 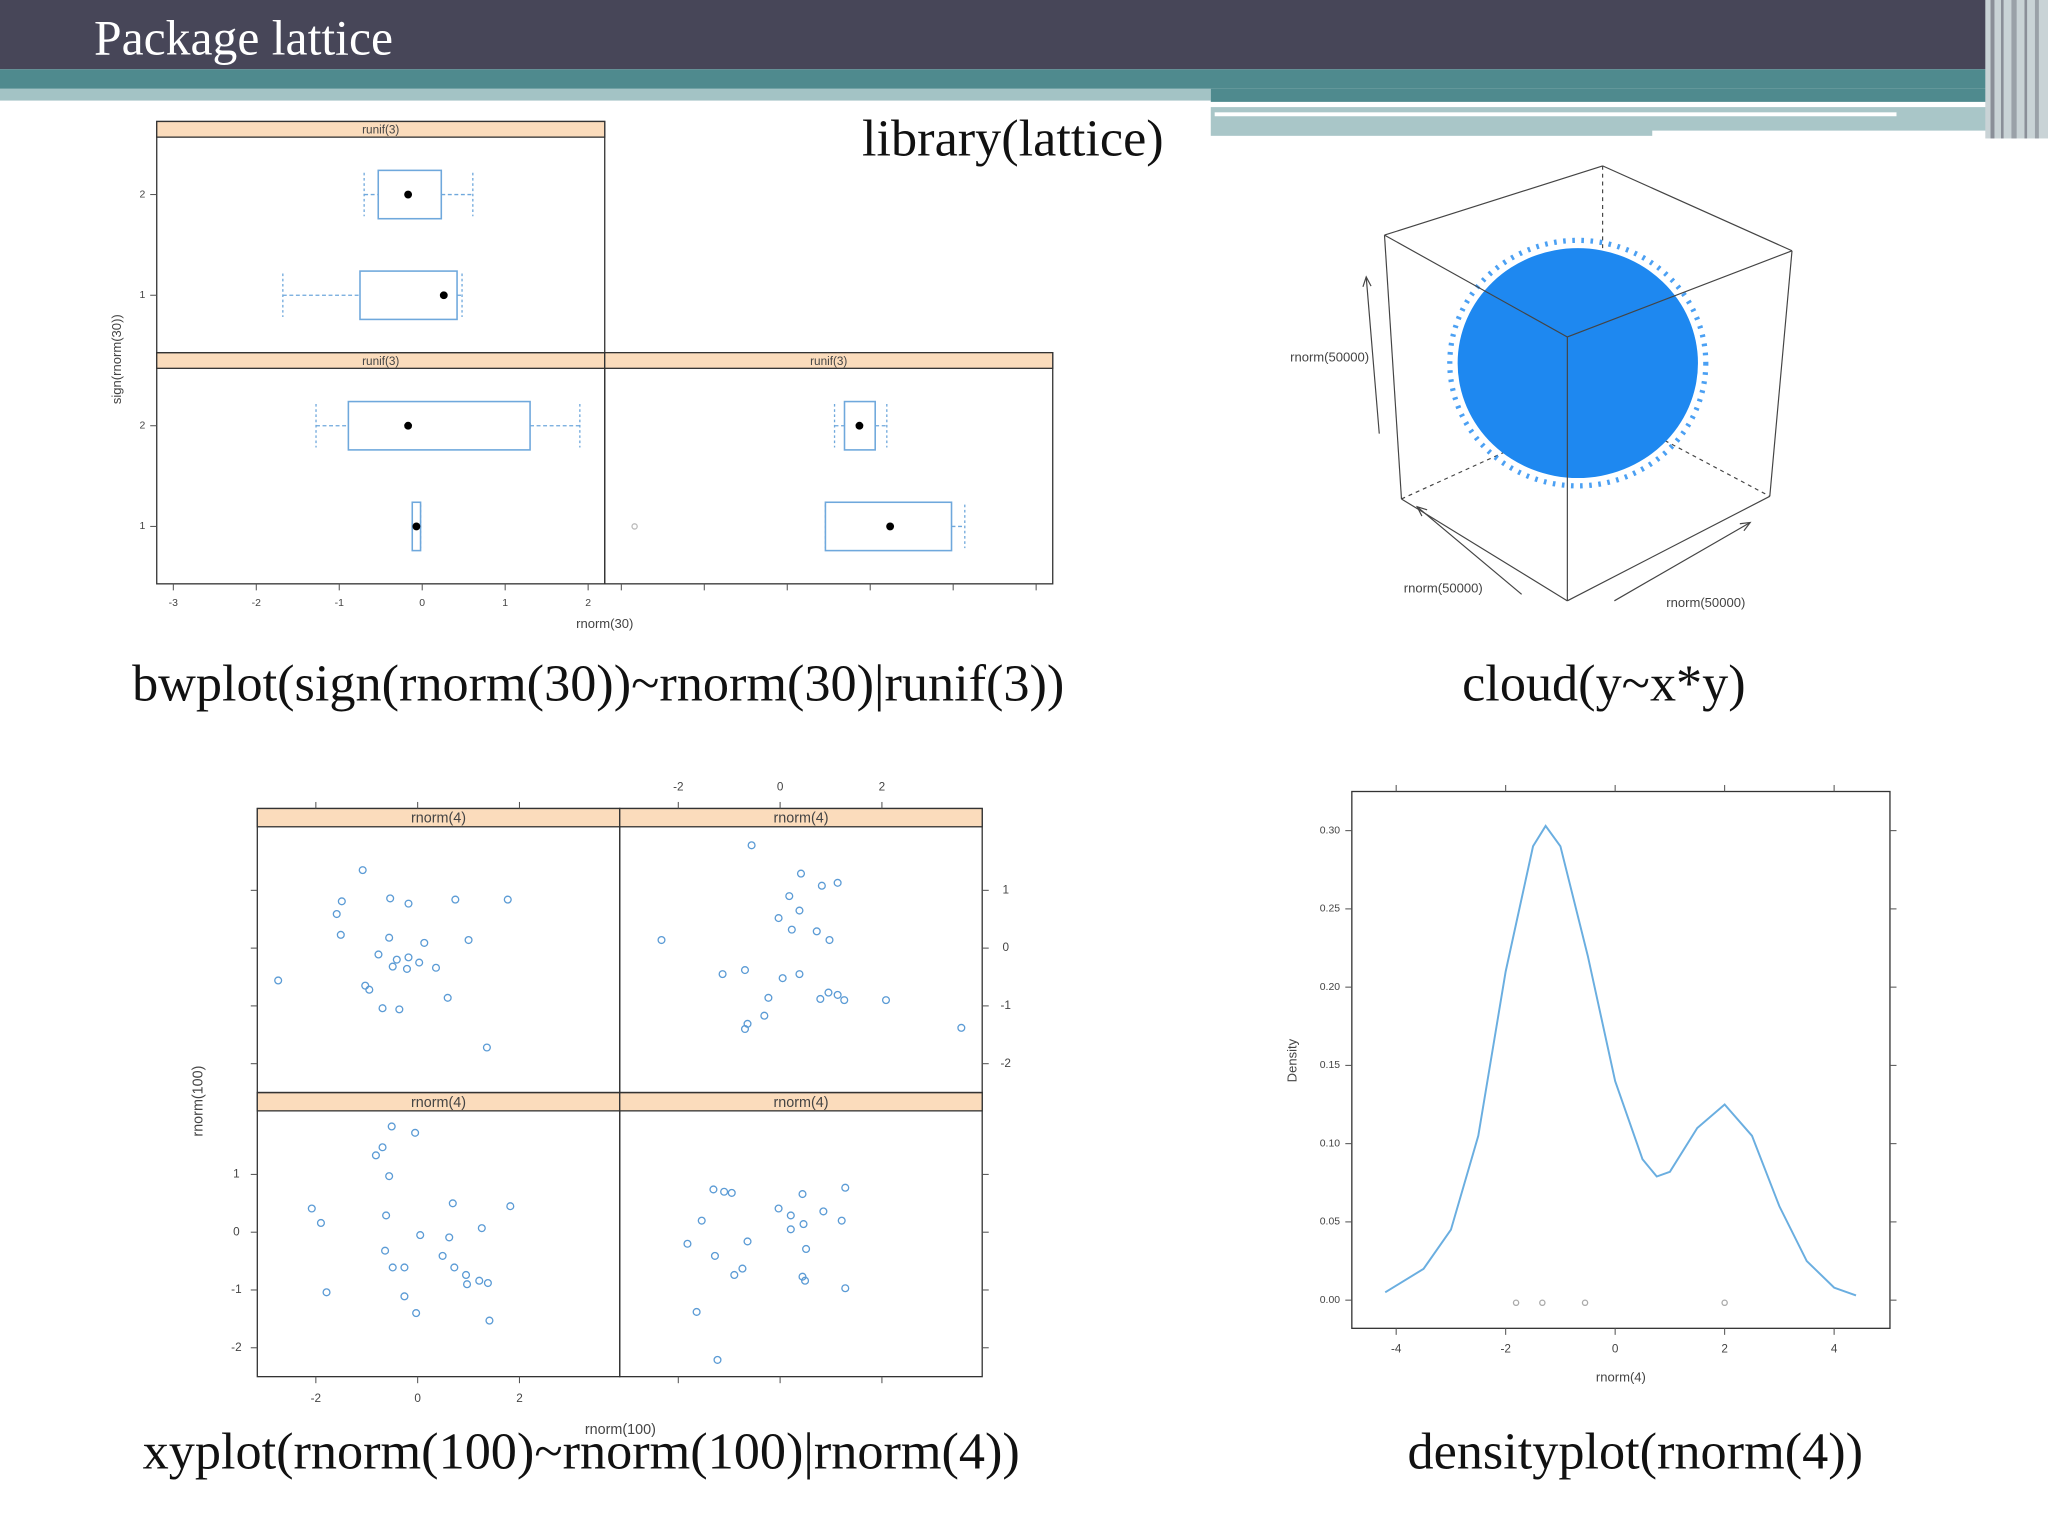 What do you see at coordinates (1443, 588) in the screenshot?
I see `x-axis-label: rnorm(50000)` at bounding box center [1443, 588].